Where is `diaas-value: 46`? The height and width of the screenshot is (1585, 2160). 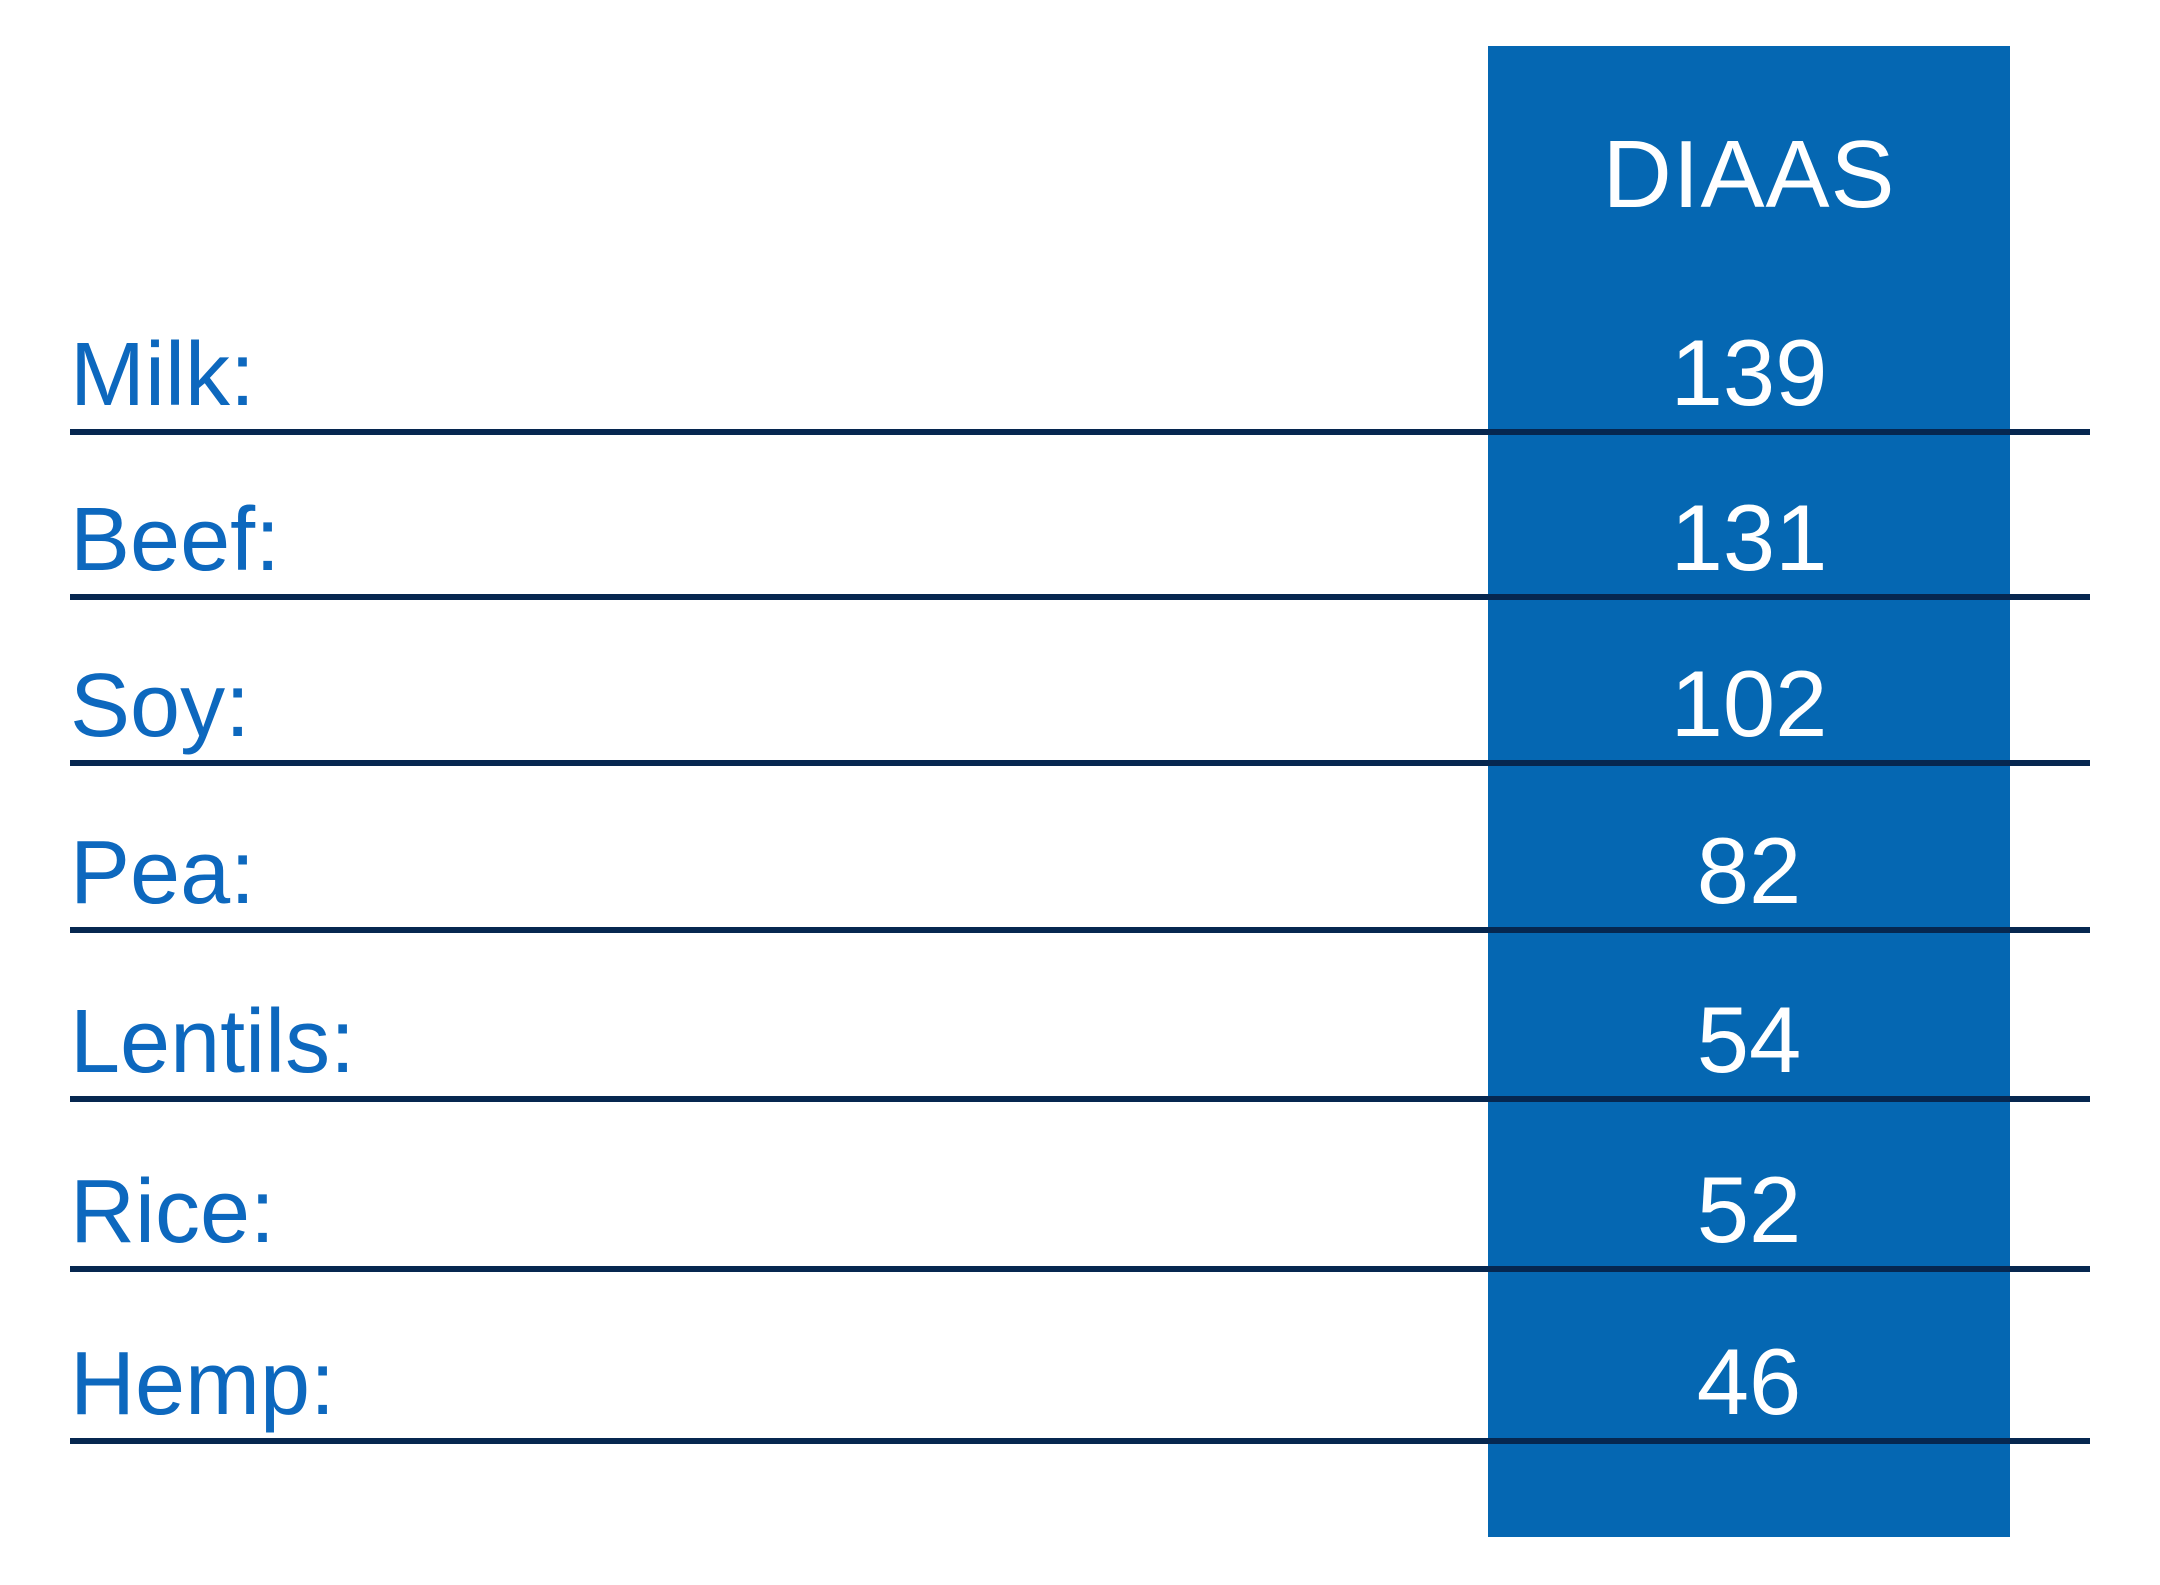
diaas-value: 46 is located at coordinates (1749, 1381).